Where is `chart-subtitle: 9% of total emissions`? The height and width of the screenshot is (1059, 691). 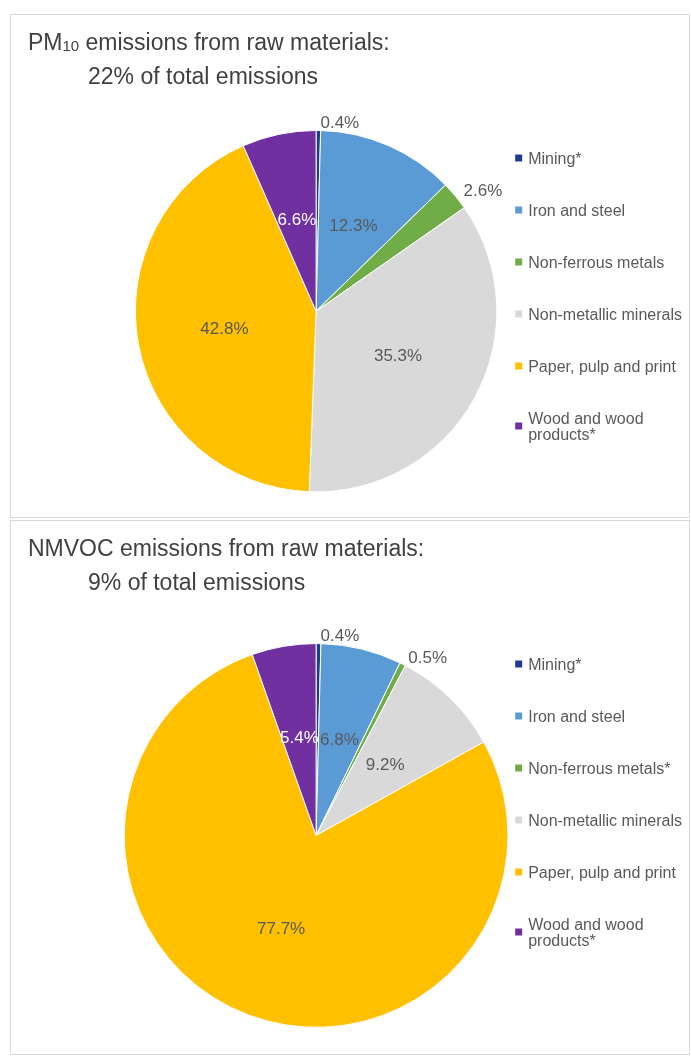
chart-subtitle: 9% of total emissions is located at coordinates (197, 581).